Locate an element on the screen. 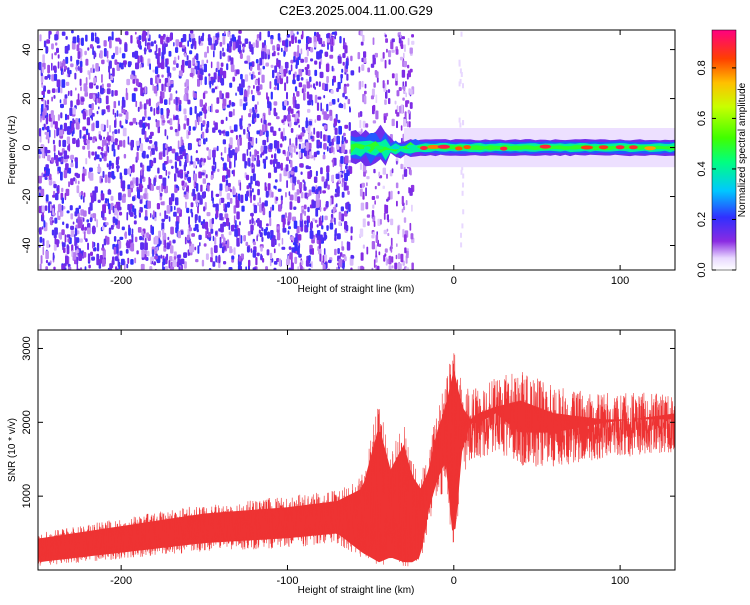  x-tick-label: 100 is located at coordinates (620, 281).